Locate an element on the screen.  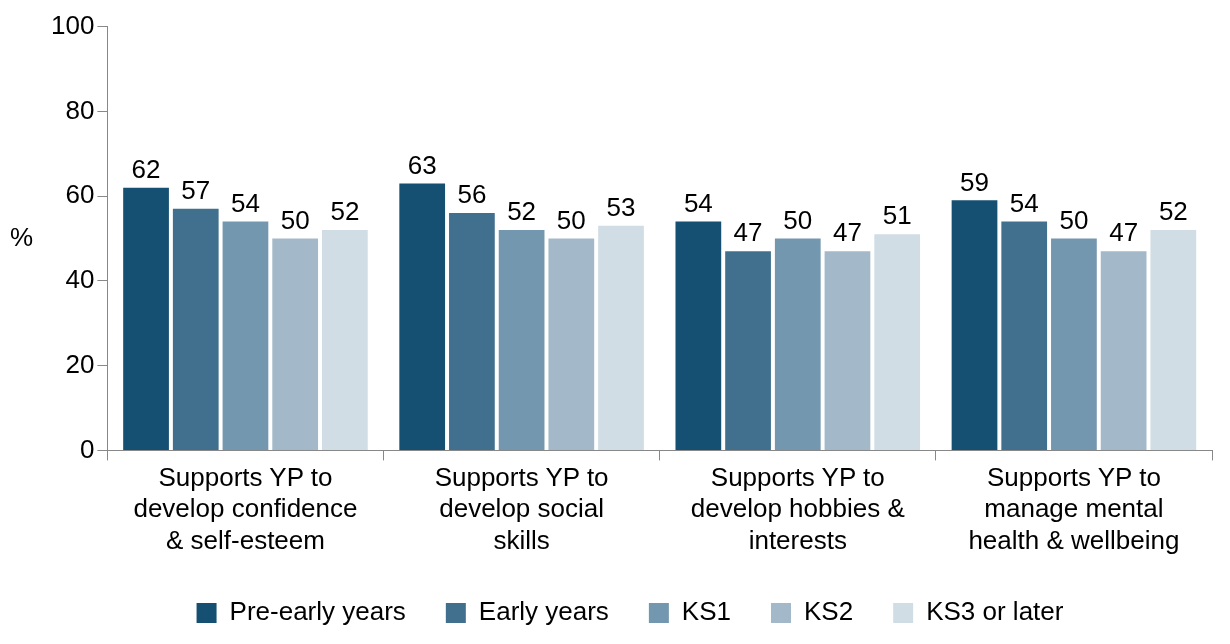
y-axis-title: % is located at coordinates (22, 236).